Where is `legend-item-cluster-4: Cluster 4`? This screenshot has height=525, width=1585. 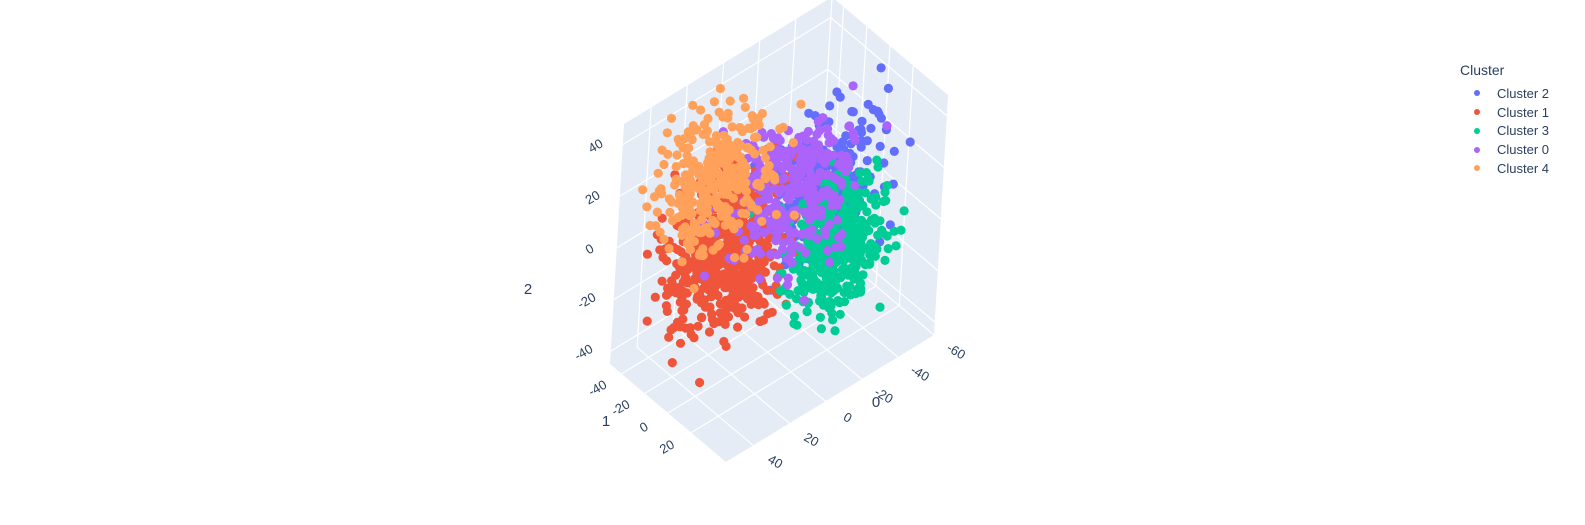 legend-item-cluster-4: Cluster 4 is located at coordinates (1516, 168).